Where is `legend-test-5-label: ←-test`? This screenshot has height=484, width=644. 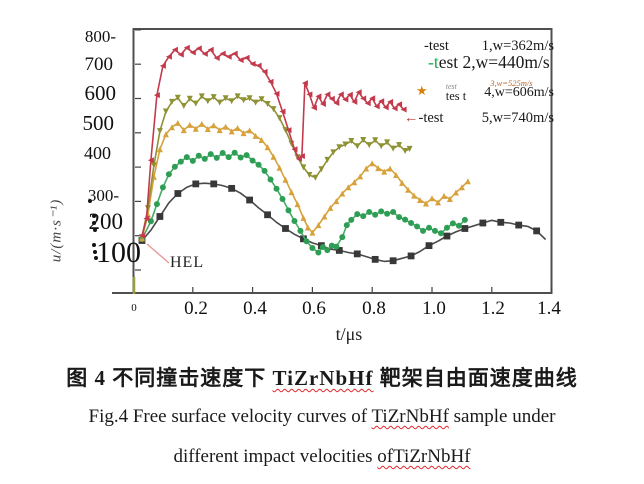
legend-test-5-label: ←-test is located at coordinates (423, 118).